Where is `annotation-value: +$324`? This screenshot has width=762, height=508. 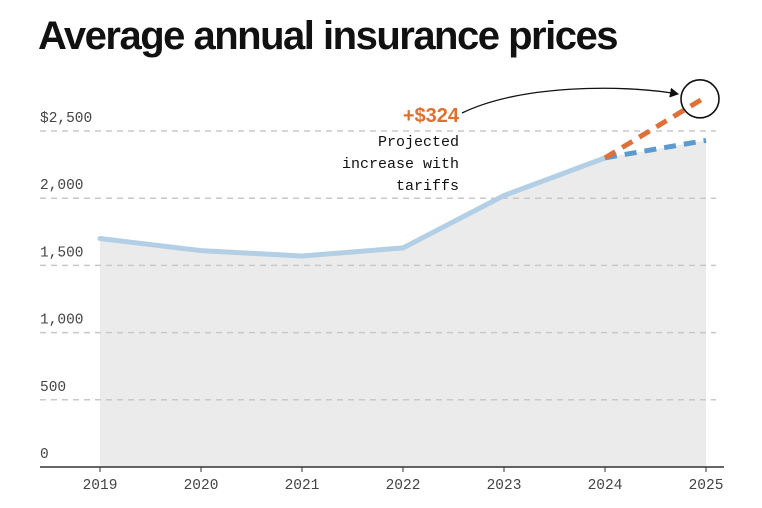
annotation-value: +$324 is located at coordinates (431, 116).